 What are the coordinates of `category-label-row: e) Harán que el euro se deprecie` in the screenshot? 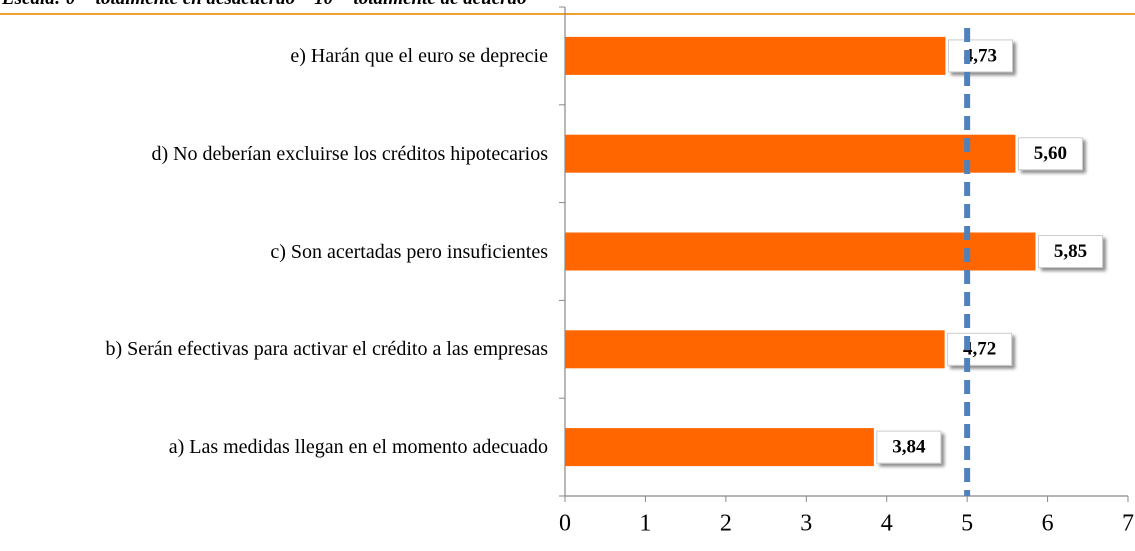 It's located at (278, 56).